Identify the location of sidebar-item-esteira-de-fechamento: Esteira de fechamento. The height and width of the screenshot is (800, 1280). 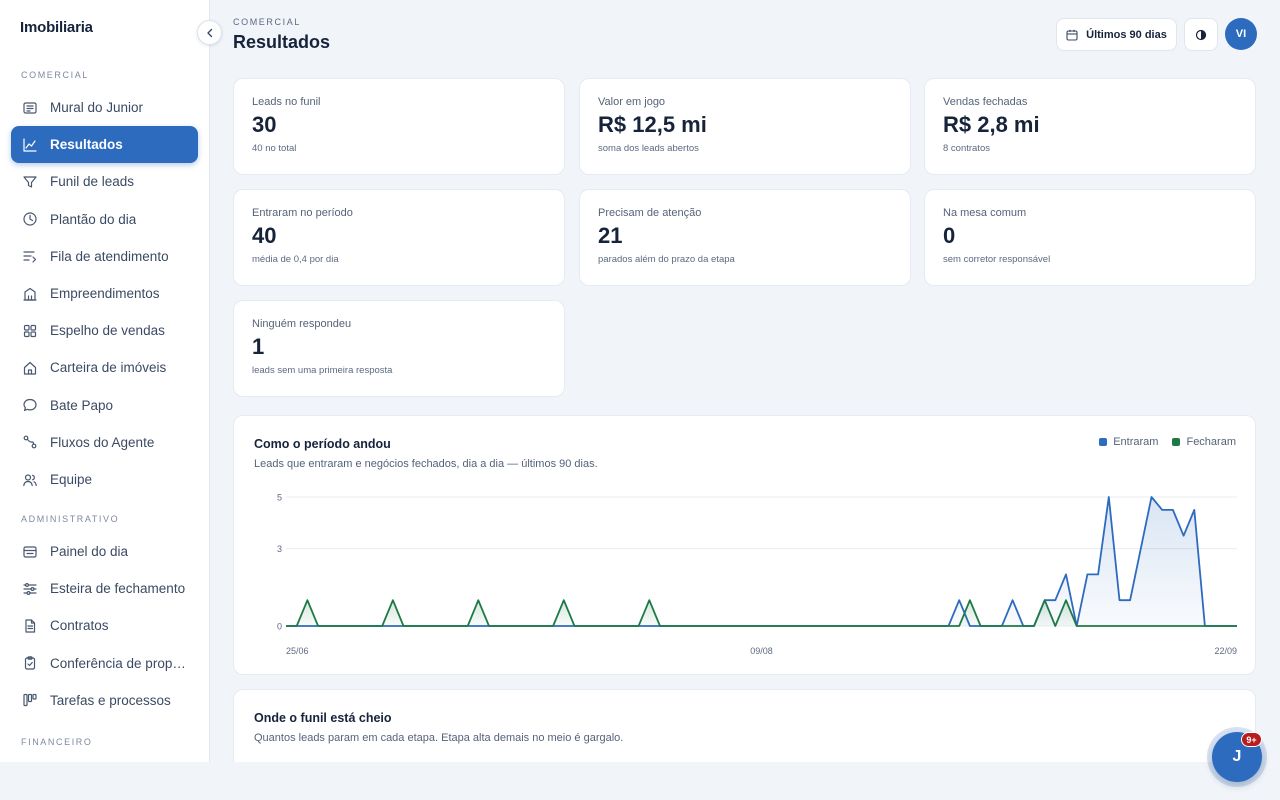
(104, 588).